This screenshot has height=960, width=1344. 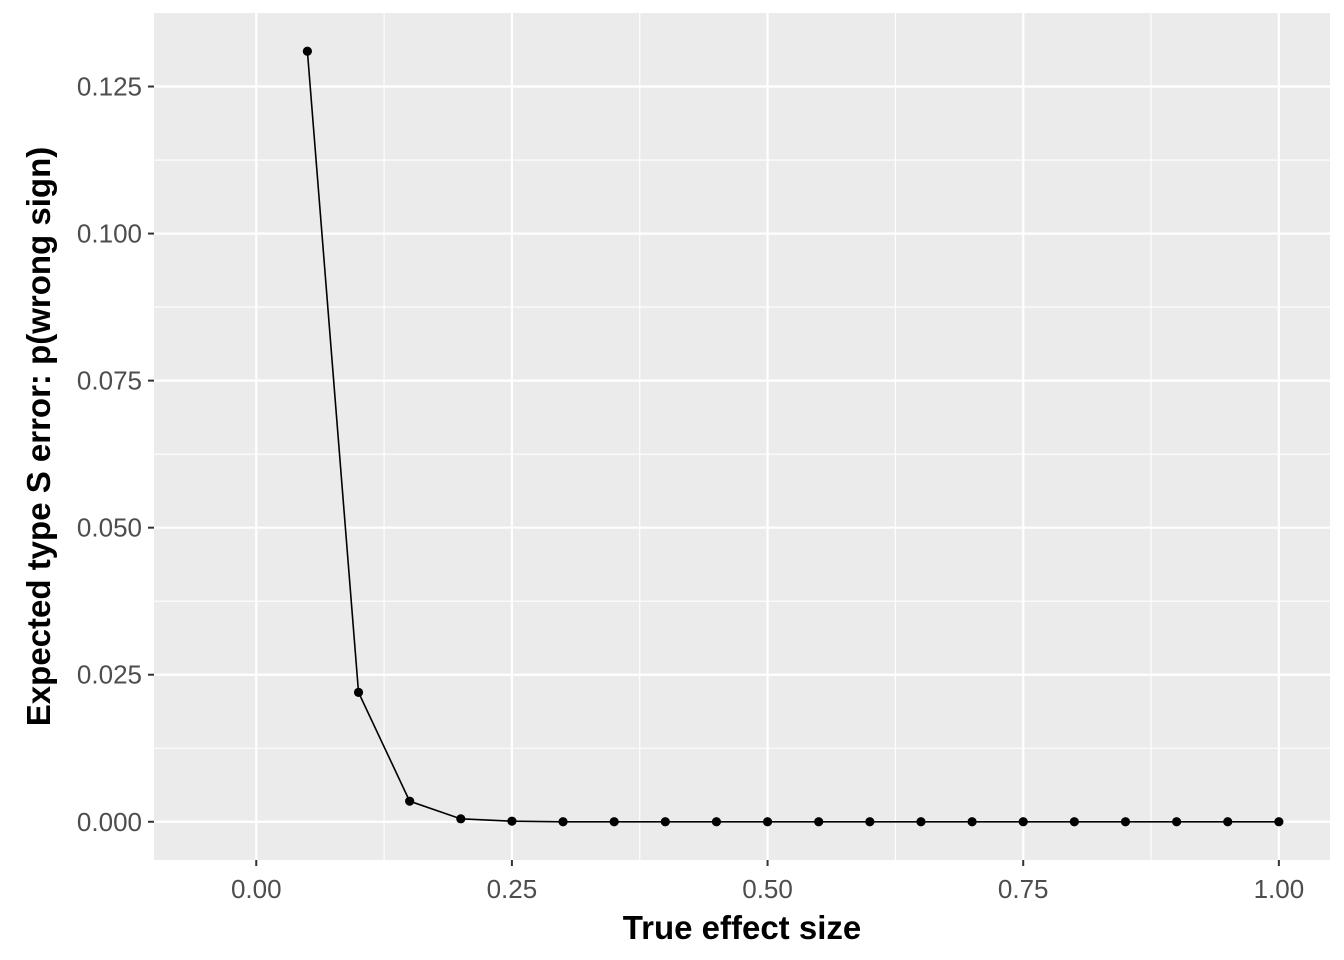 What do you see at coordinates (256, 889) in the screenshot?
I see `x-tick-label: 0.00` at bounding box center [256, 889].